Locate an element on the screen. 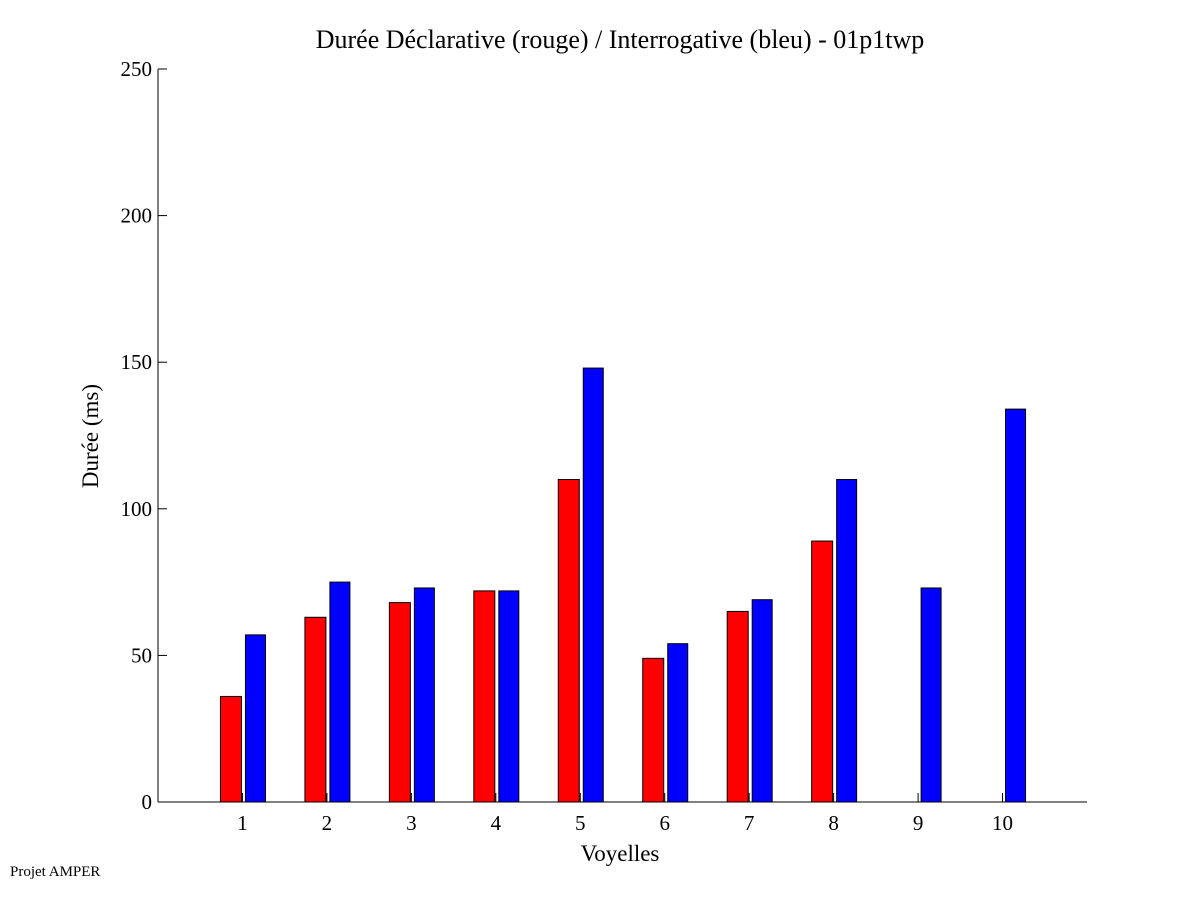  footer-label: Projet AMPER is located at coordinates (55, 872).